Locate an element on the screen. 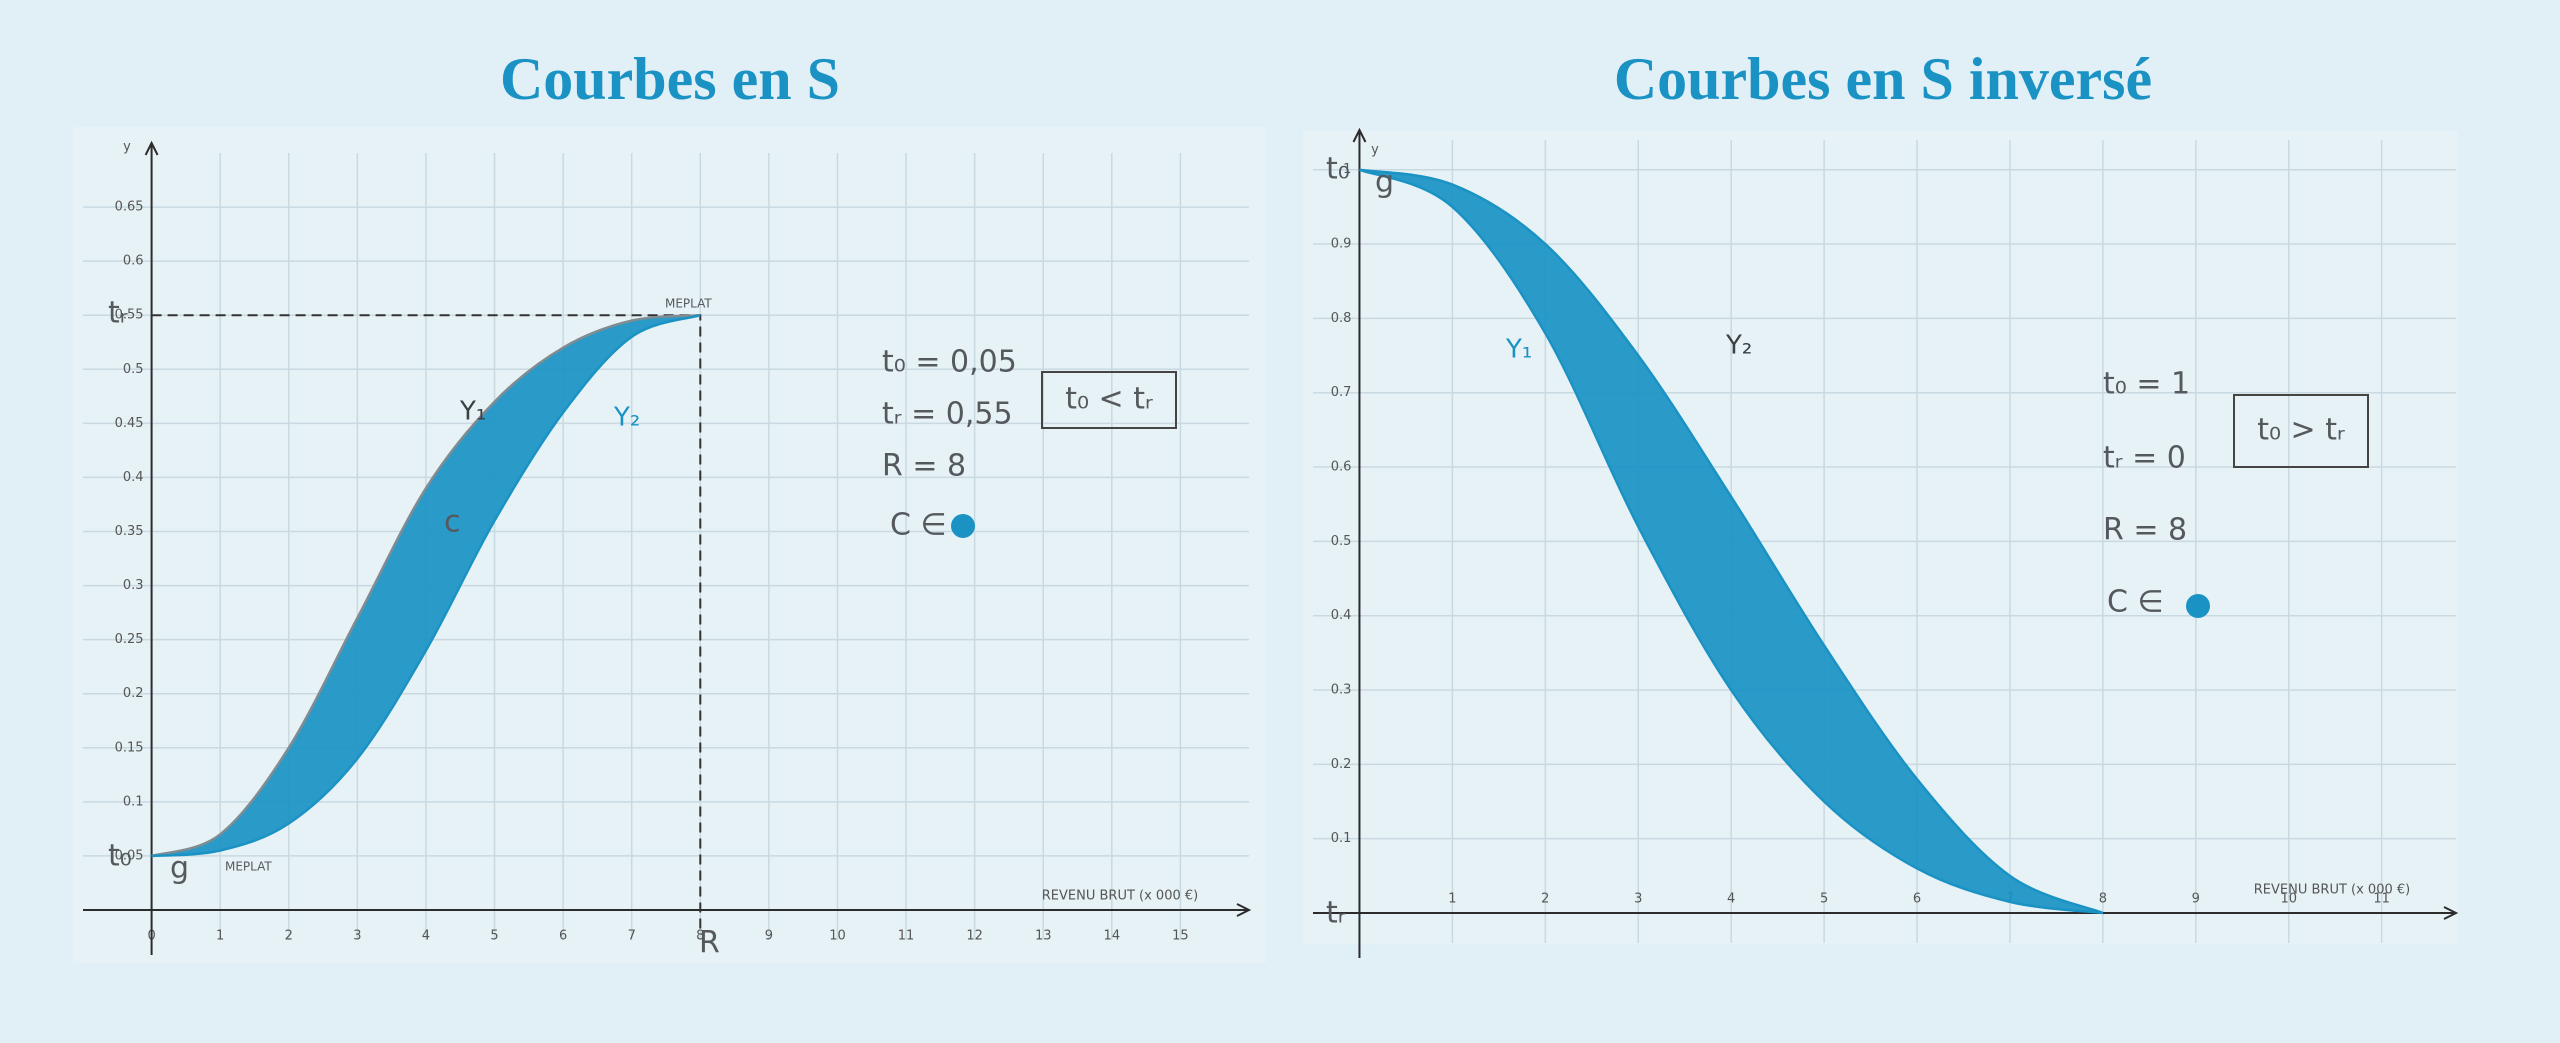  annotation: t₀ > tᵣ is located at coordinates (2301, 430).